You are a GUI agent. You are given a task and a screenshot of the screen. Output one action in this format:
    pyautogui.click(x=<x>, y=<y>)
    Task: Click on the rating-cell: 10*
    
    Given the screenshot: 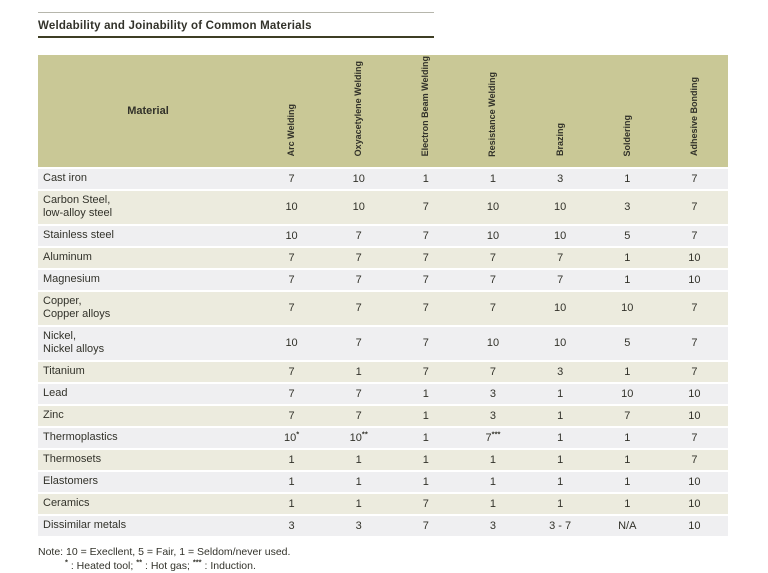 What is the action you would take?
    pyautogui.click(x=292, y=438)
    